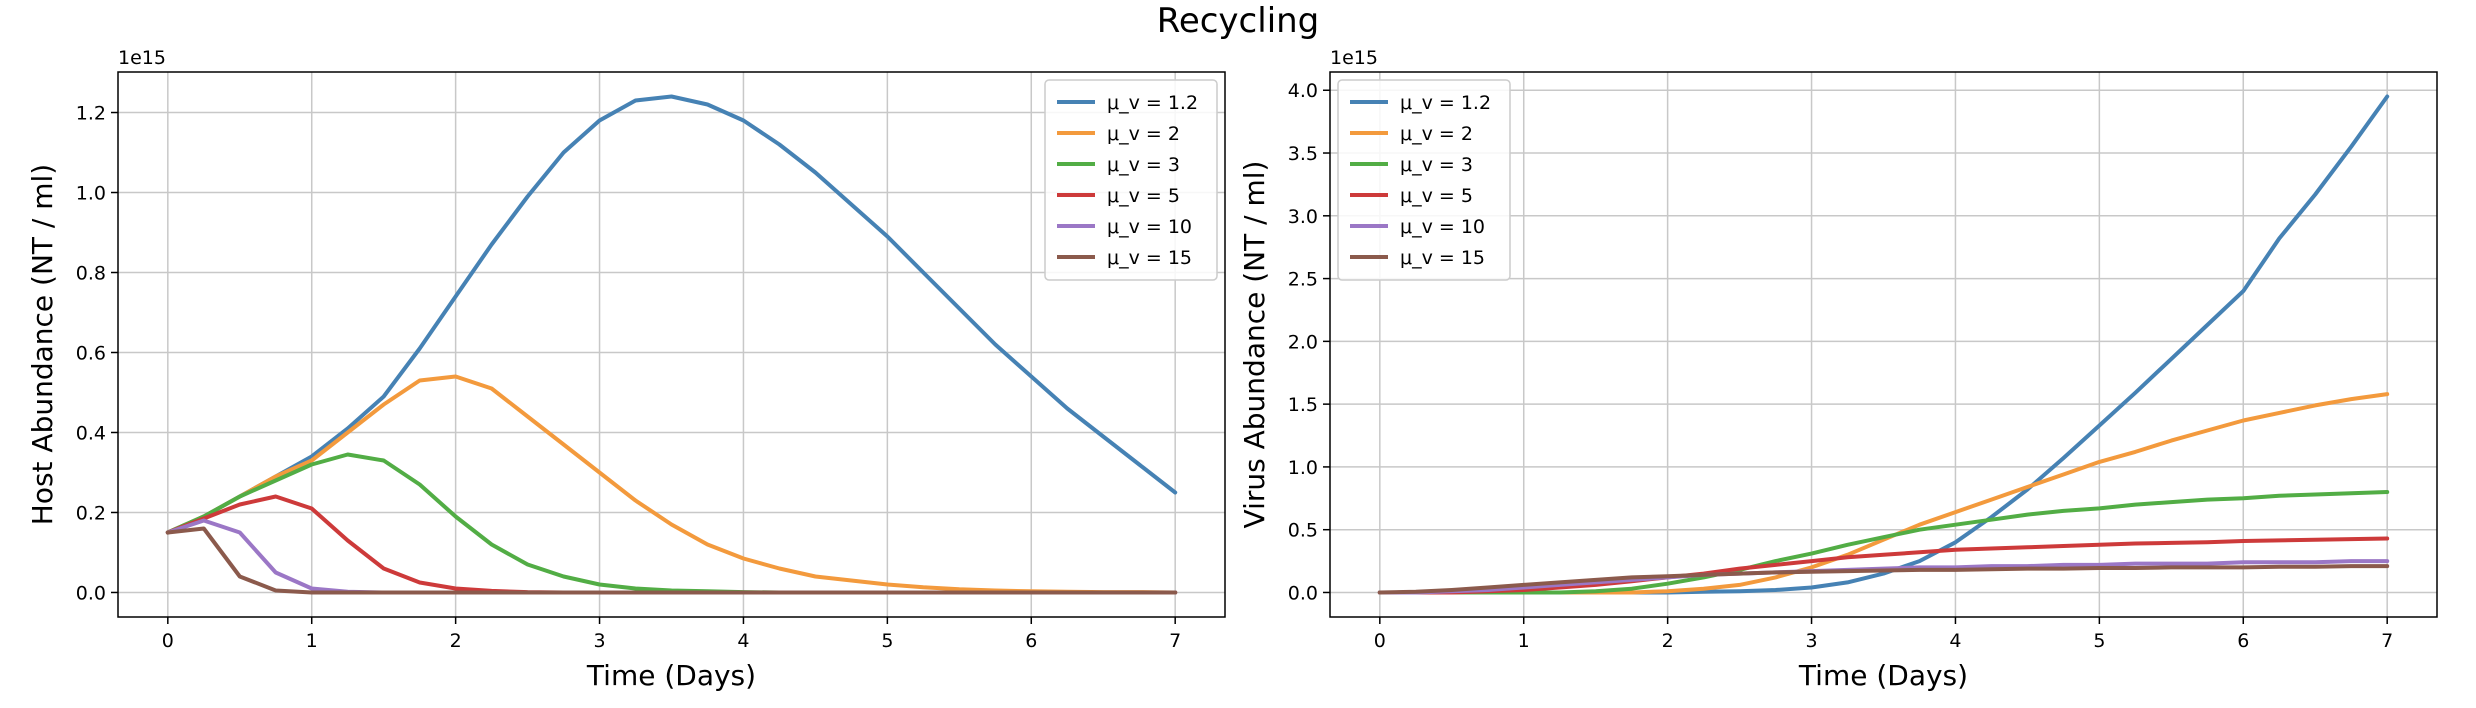 The image size is (2476, 708). Describe the element at coordinates (1303, 405) in the screenshot. I see `y-tick-label: 1.5` at that location.